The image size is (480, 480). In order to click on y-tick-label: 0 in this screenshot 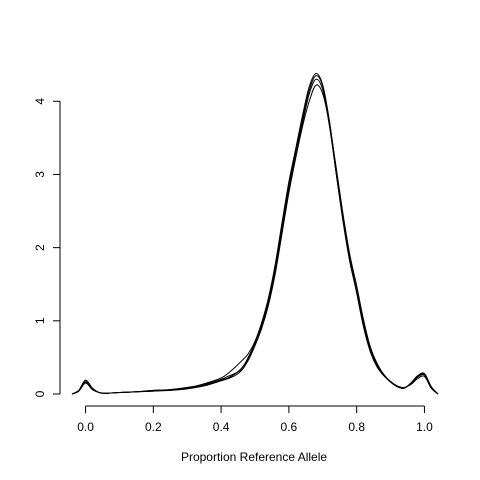, I will do `click(40, 393)`.